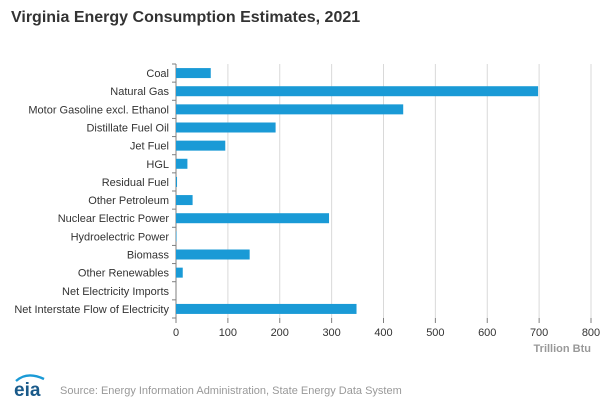  I want to click on category-label: Other Renewables, so click(124, 274).